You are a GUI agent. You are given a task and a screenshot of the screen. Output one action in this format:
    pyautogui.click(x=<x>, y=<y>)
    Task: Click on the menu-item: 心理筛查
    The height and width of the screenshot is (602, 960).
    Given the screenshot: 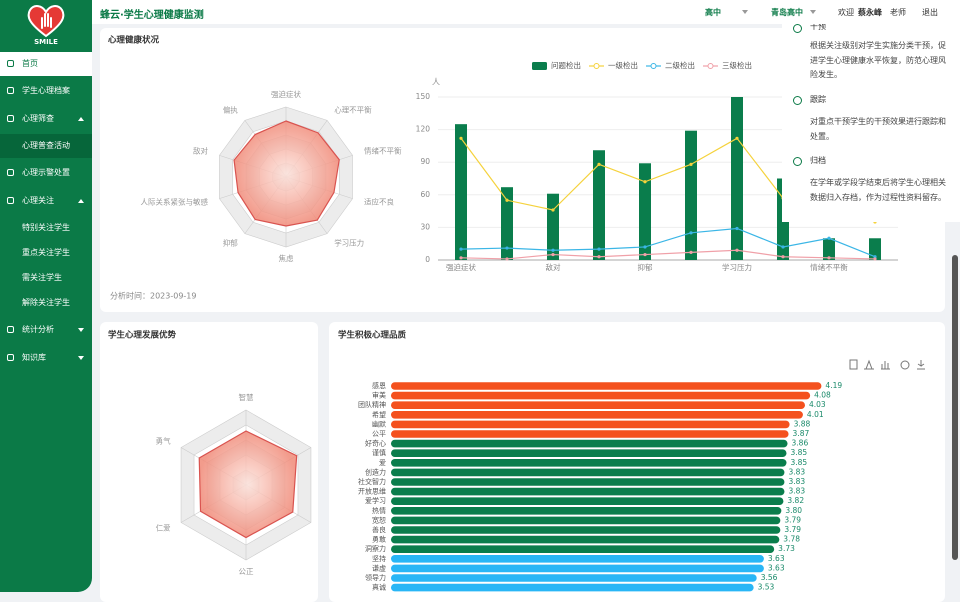 What is the action you would take?
    pyautogui.click(x=46, y=119)
    